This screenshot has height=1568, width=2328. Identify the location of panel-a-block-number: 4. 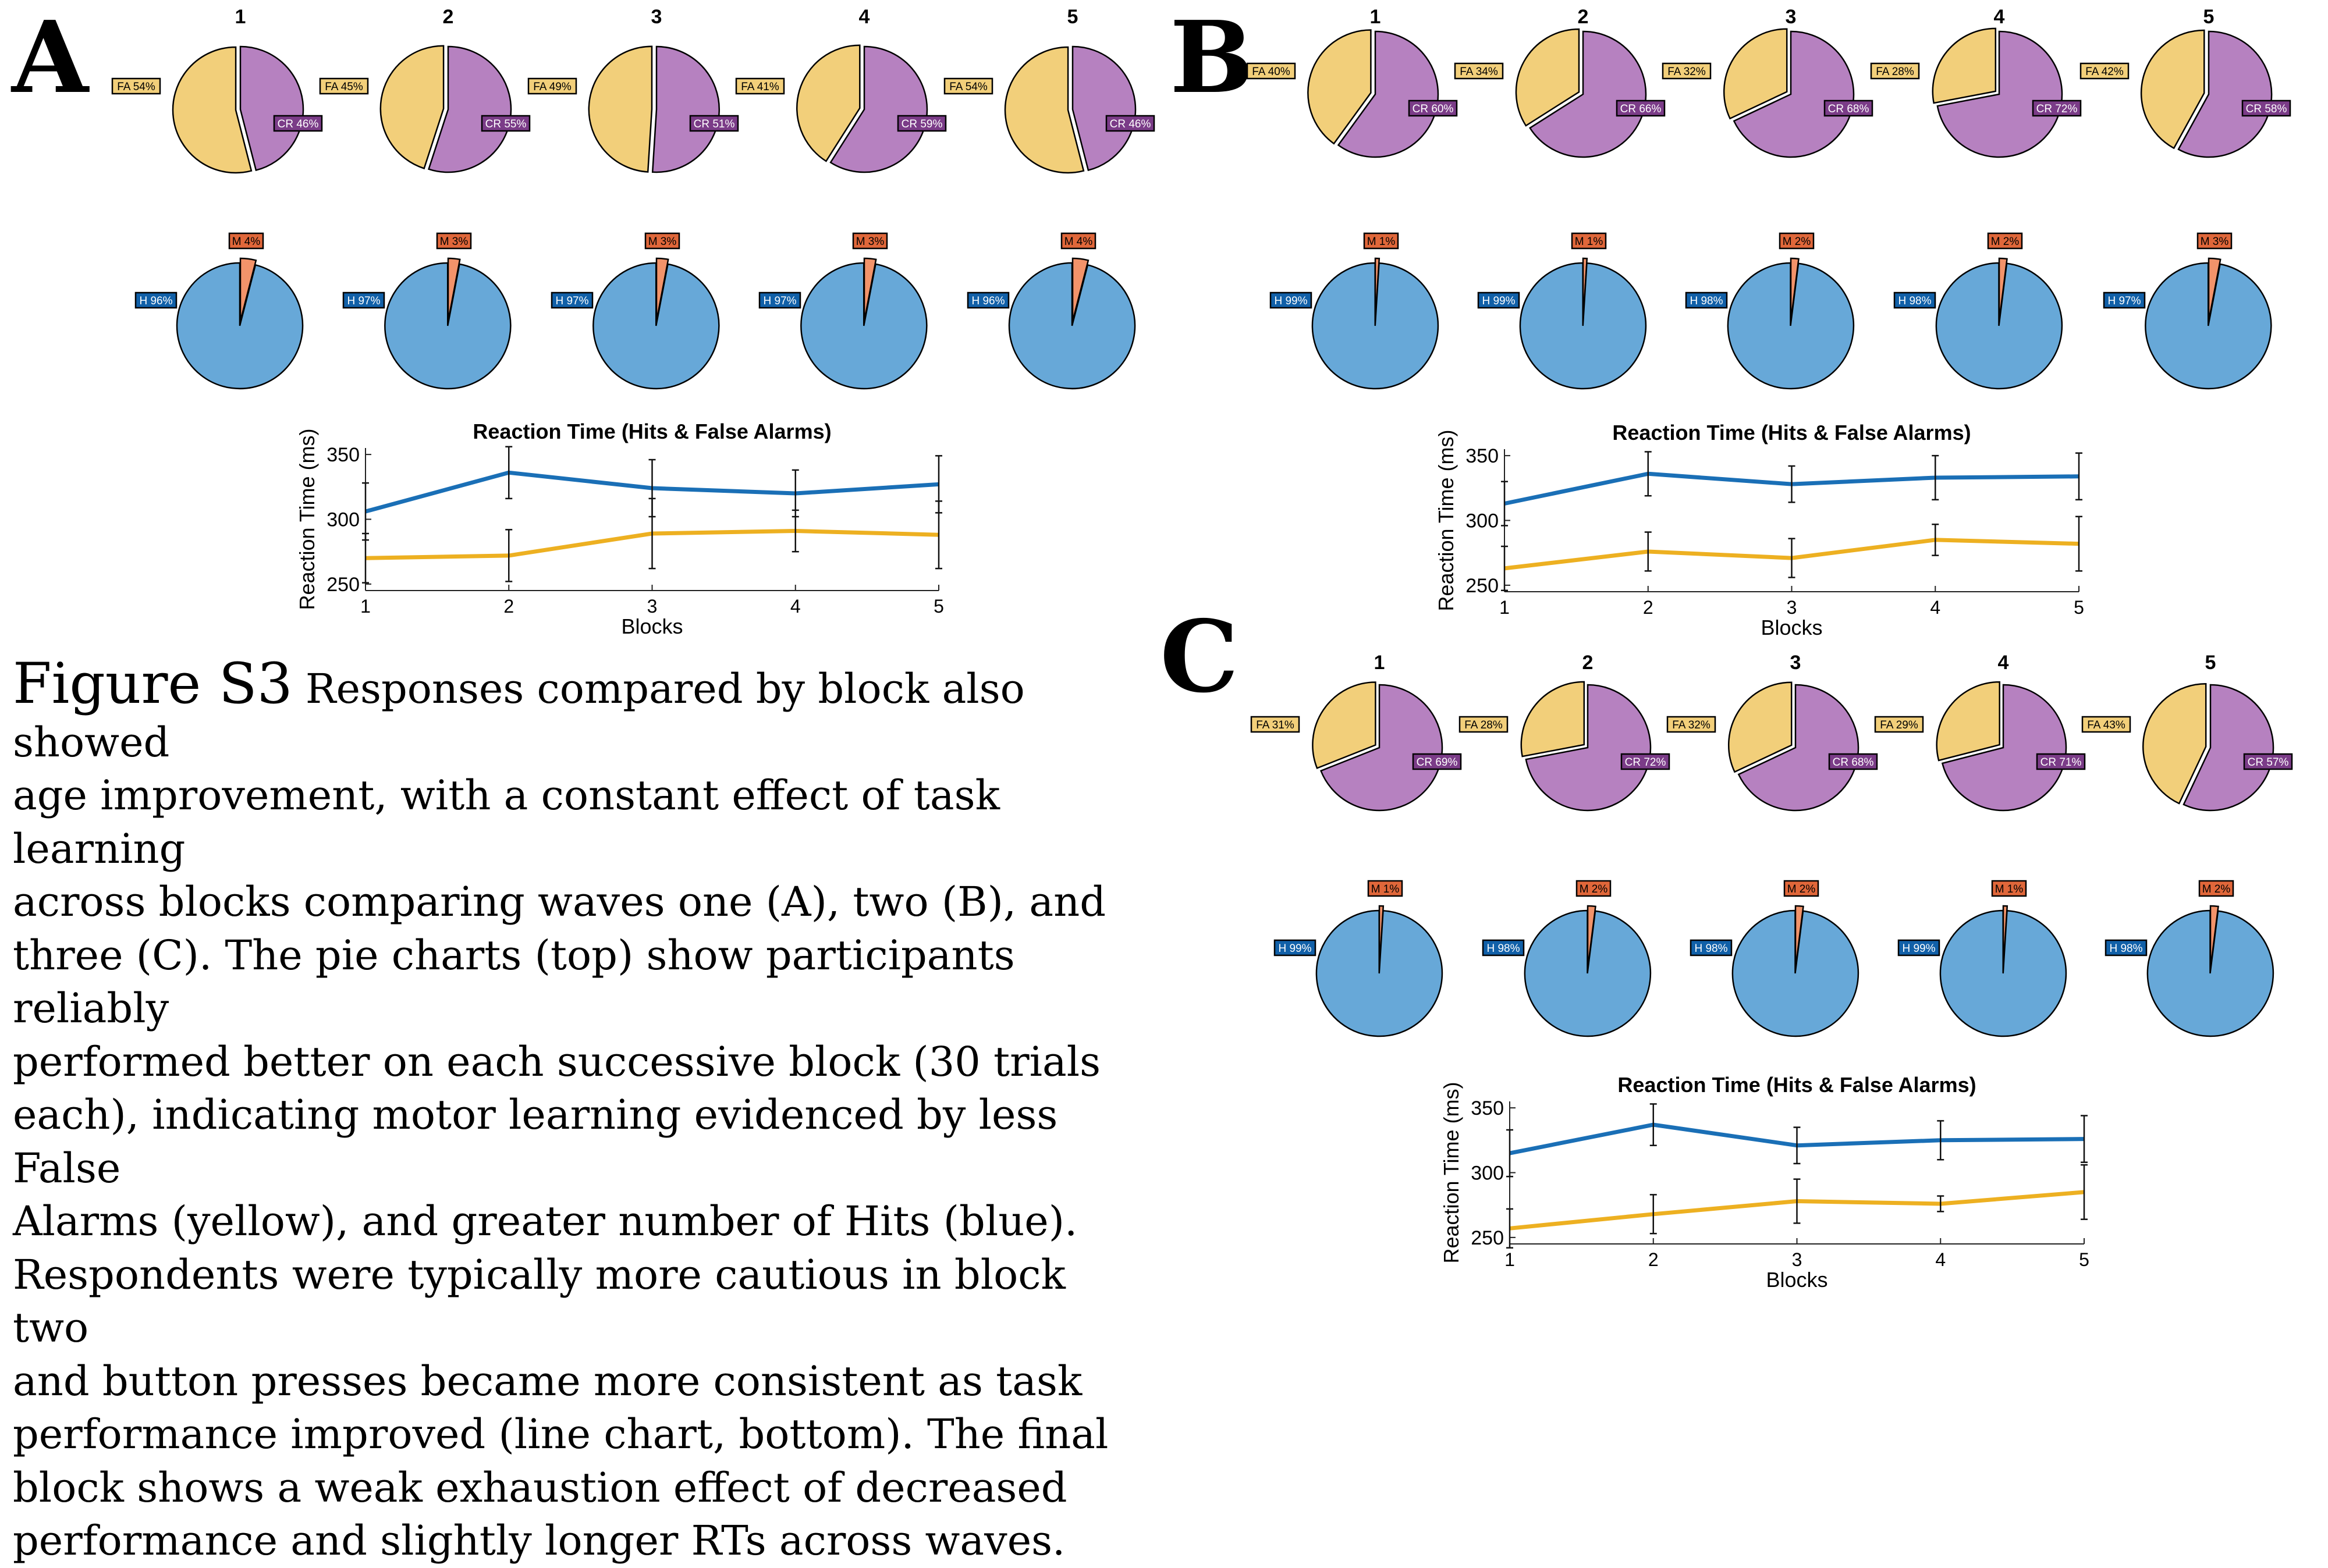
(864, 17).